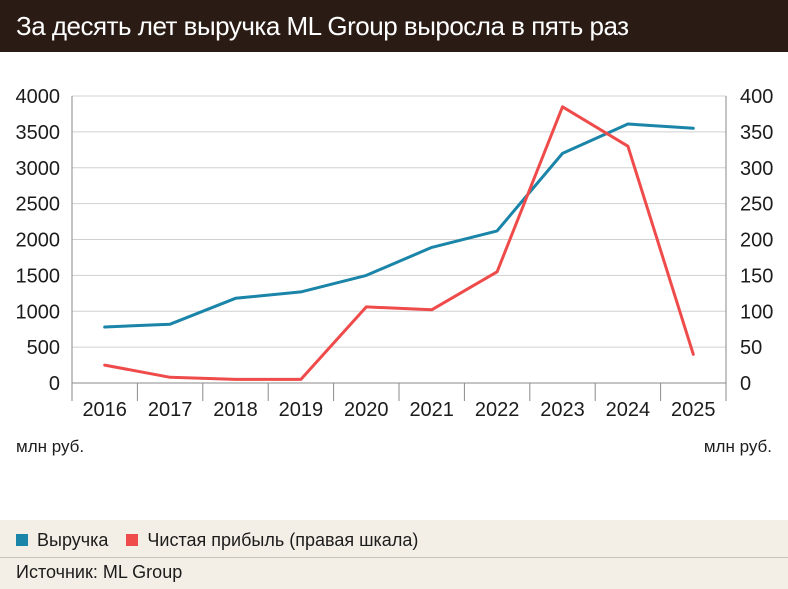 This screenshot has height=589, width=788. I want to click on left-tick-label: 4000, so click(38, 97).